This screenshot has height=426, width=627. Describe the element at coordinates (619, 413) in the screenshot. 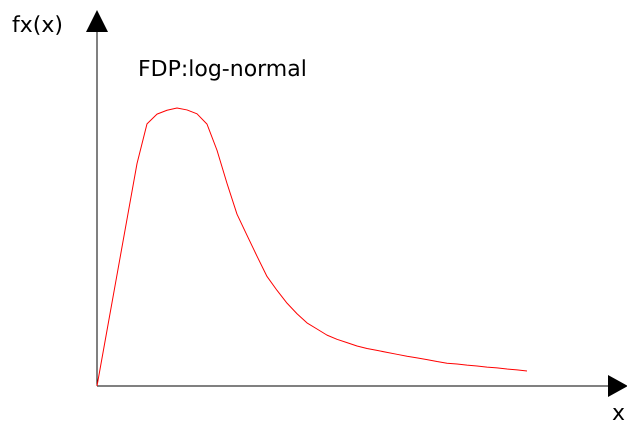

I see `x-axis-title: x` at that location.